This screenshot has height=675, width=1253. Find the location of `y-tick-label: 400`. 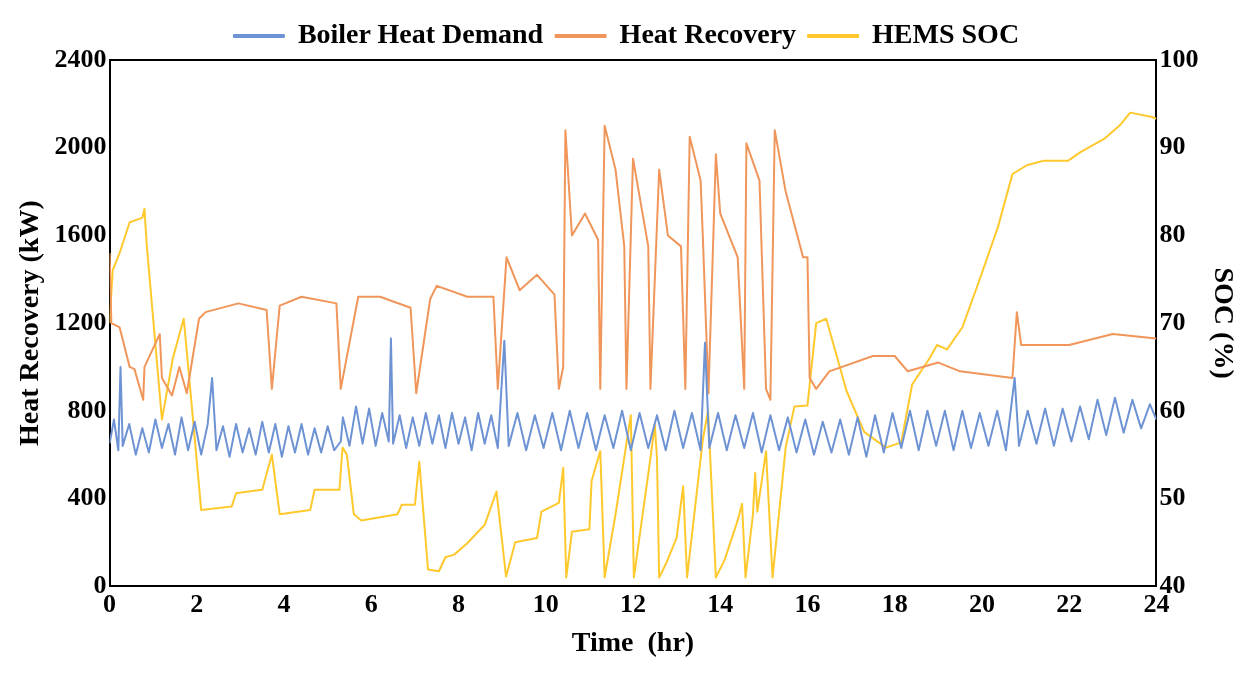

y-tick-label: 400 is located at coordinates (87, 497).